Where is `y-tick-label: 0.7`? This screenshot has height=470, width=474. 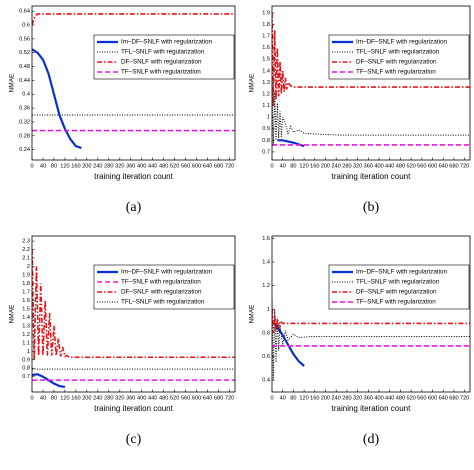
y-tick-label: 0.7 is located at coordinates (266, 152).